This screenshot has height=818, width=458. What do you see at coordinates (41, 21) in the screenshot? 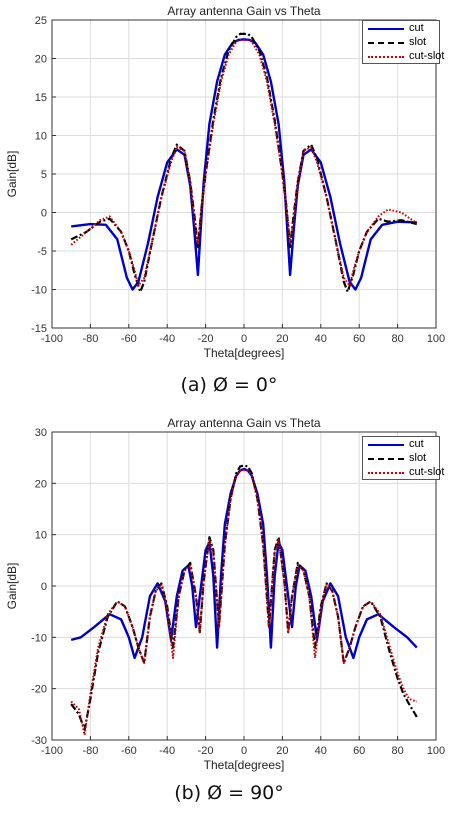
I see `y-tick-label: 25` at bounding box center [41, 21].